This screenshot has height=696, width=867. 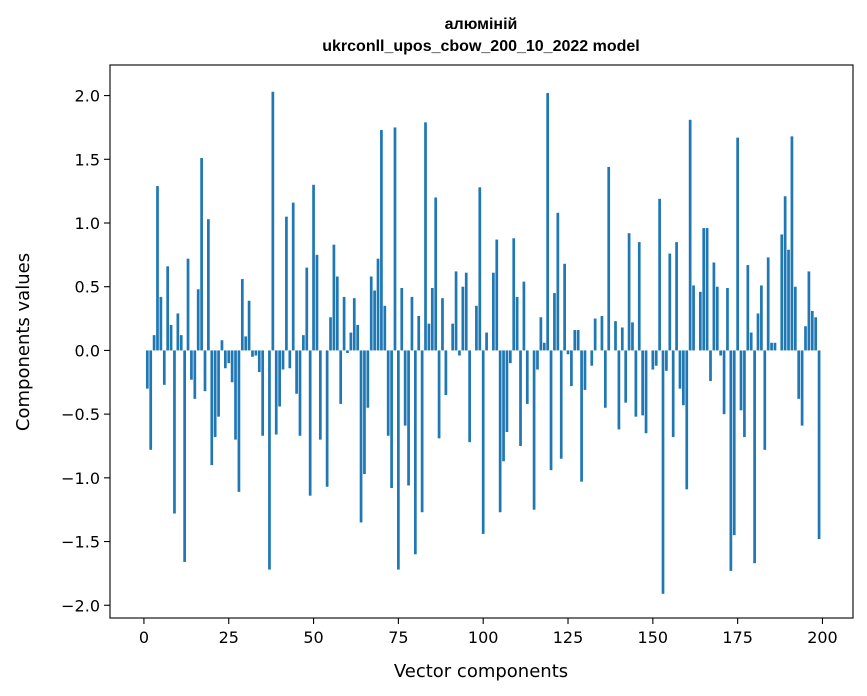 I want to click on y-axis-label: Components values, so click(x=23, y=342).